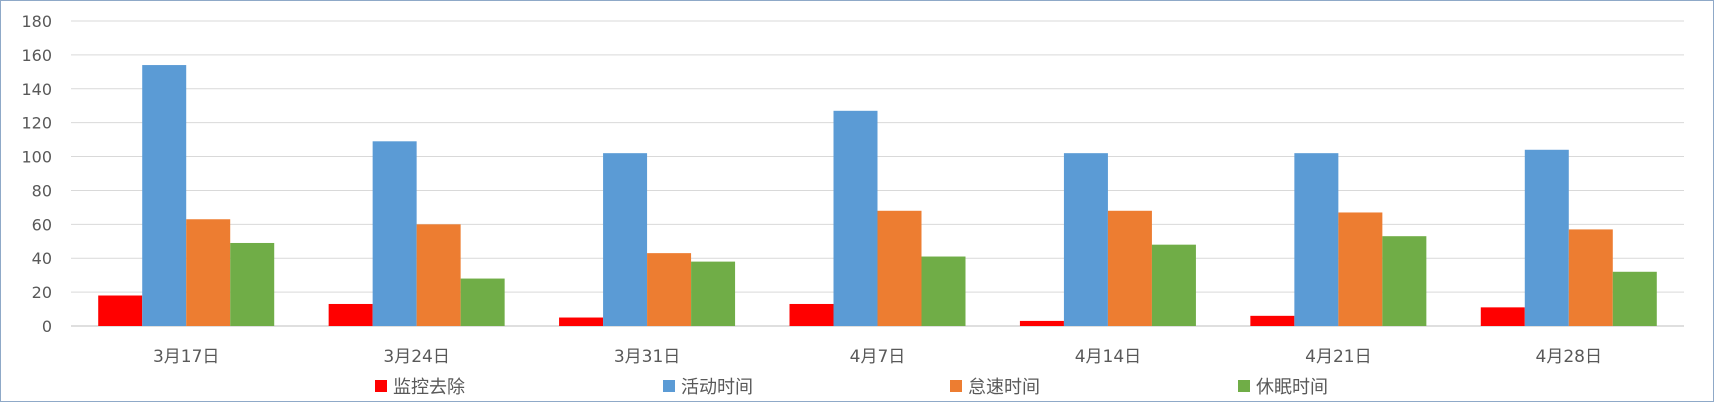 This screenshot has width=1714, height=405. I want to click on x-tick-label: 3月17日, so click(186, 357).